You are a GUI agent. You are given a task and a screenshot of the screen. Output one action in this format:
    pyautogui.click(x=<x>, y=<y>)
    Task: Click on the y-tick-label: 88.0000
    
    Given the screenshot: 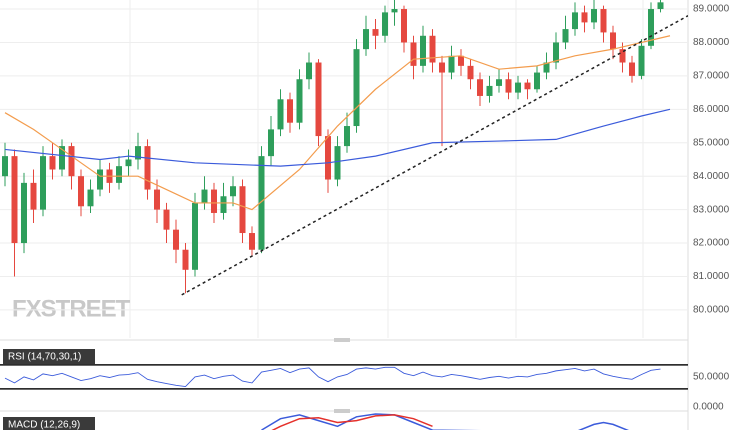 What is the action you would take?
    pyautogui.click(x=711, y=42)
    